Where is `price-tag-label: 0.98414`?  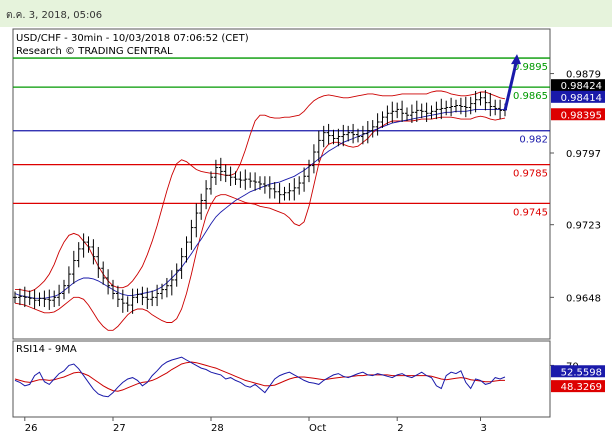 price-tag-label: 0.98414 is located at coordinates (581, 98).